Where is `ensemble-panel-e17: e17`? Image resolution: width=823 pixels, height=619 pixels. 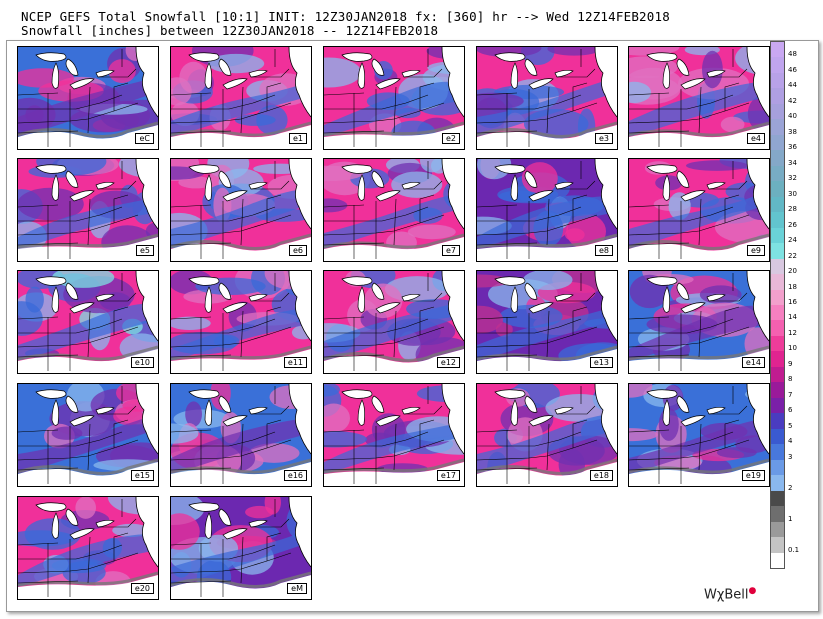
ensemble-panel-e17: e17 is located at coordinates (394, 435).